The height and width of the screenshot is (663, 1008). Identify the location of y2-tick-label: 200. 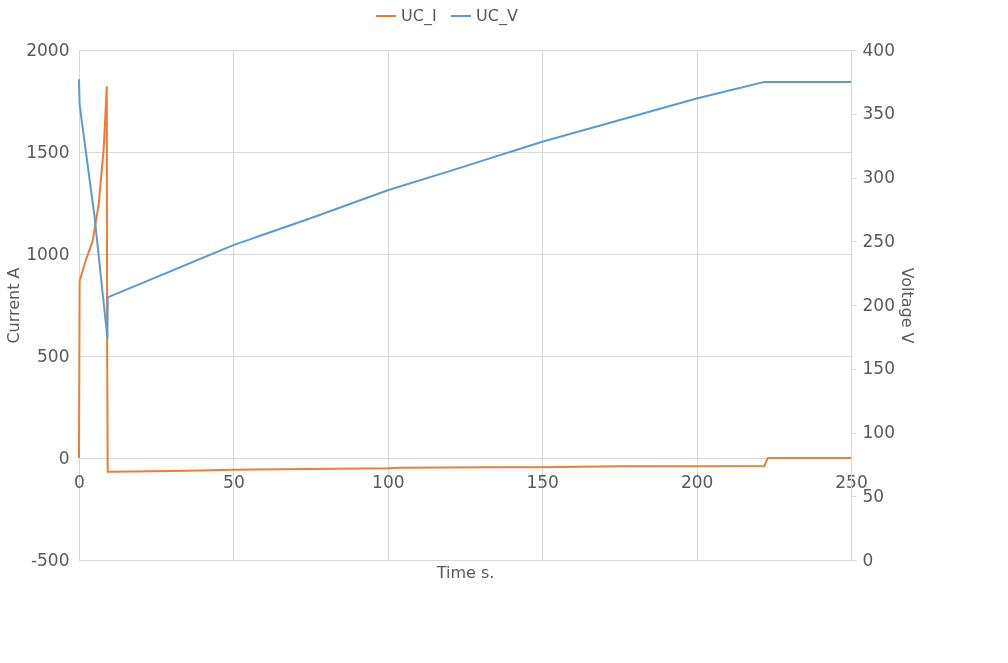
(878, 304).